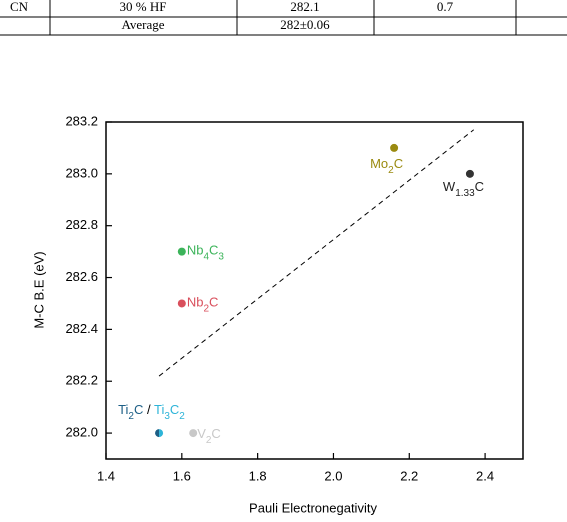  Describe the element at coordinates (38, 289) in the screenshot. I see `y-axis-label: M-C B.E (eV)` at that location.